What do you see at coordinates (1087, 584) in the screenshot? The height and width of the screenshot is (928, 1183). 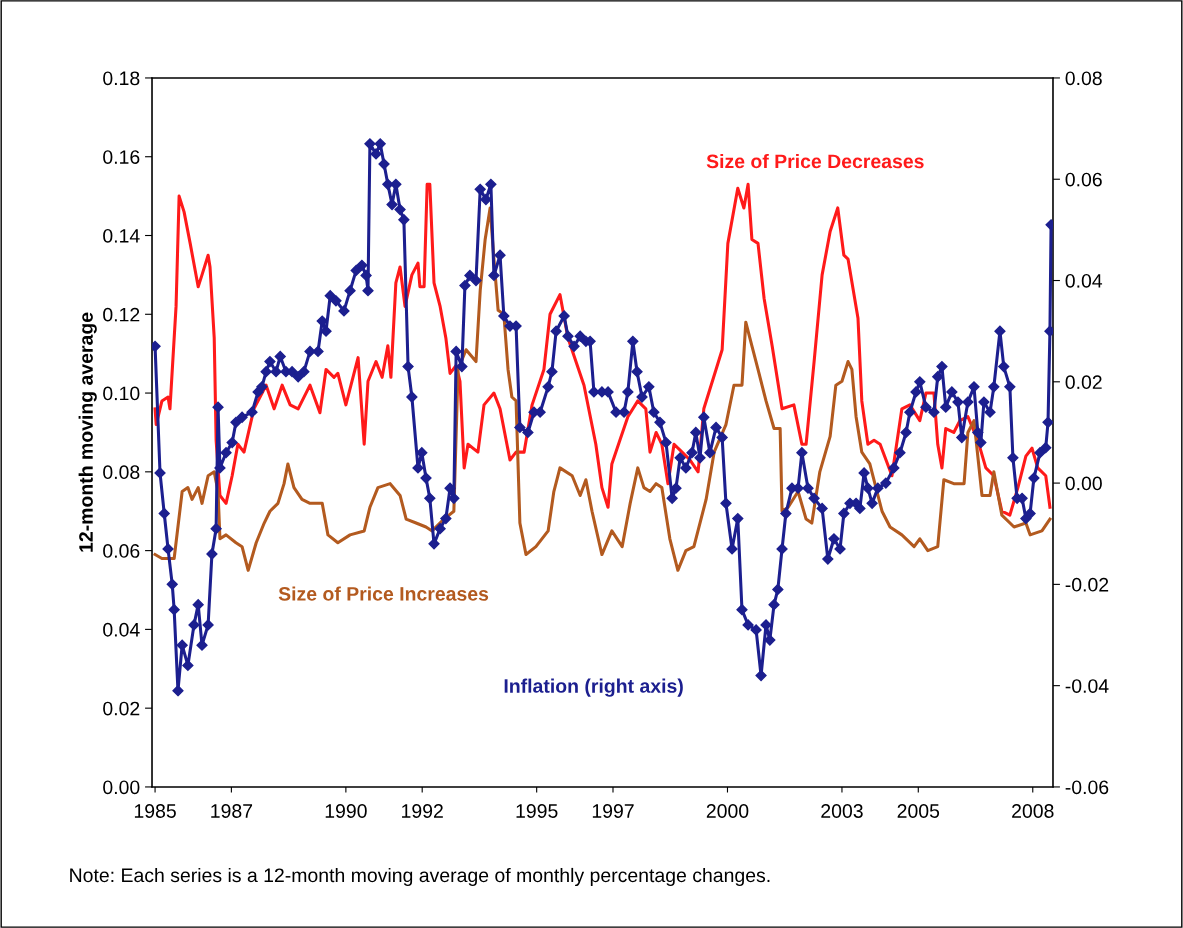 I see `y2-tick-label: -0.02` at bounding box center [1087, 584].